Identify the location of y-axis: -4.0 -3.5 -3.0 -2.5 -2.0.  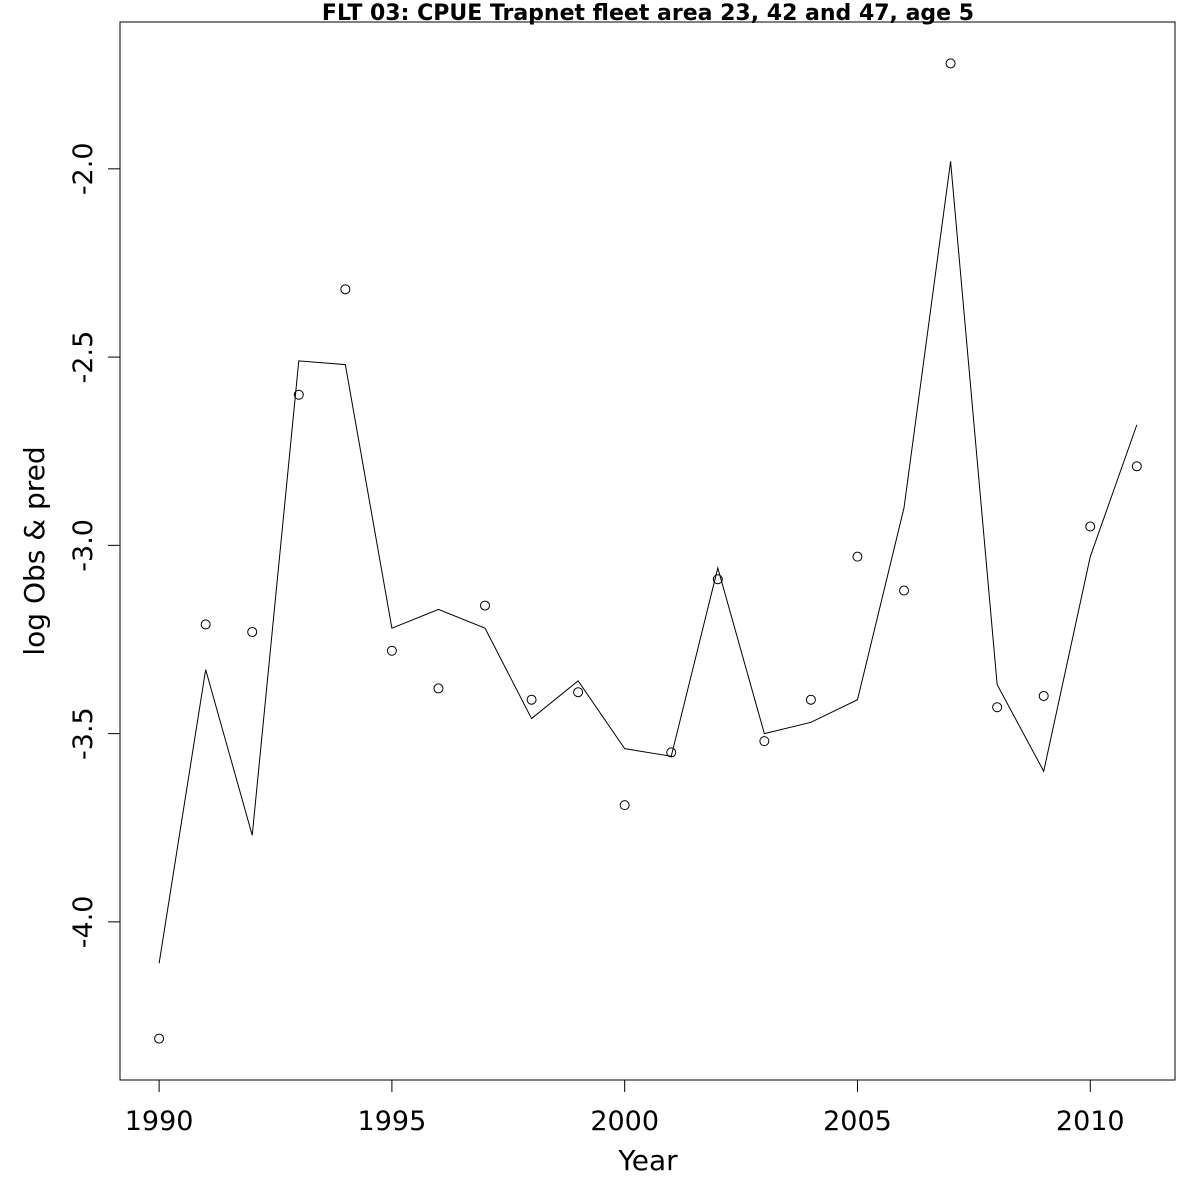
(94, 545).